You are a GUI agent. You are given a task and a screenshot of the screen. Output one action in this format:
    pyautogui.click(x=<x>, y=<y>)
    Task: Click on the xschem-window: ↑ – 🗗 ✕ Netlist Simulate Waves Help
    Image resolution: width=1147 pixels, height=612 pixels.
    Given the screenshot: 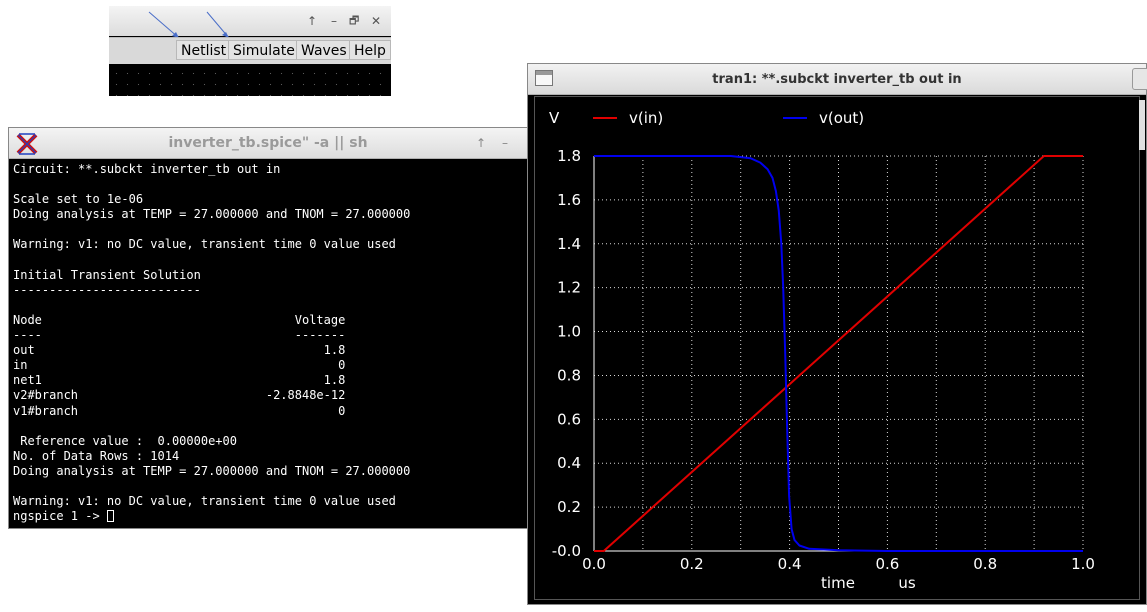 What is the action you would take?
    pyautogui.click(x=250, y=51)
    